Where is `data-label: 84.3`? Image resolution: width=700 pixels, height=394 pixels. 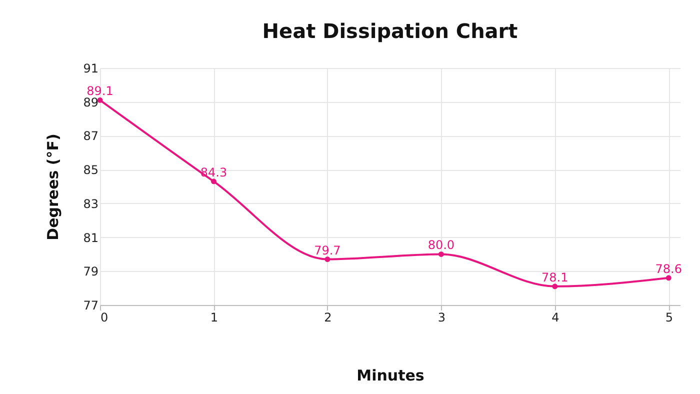 data-label: 84.3 is located at coordinates (214, 172).